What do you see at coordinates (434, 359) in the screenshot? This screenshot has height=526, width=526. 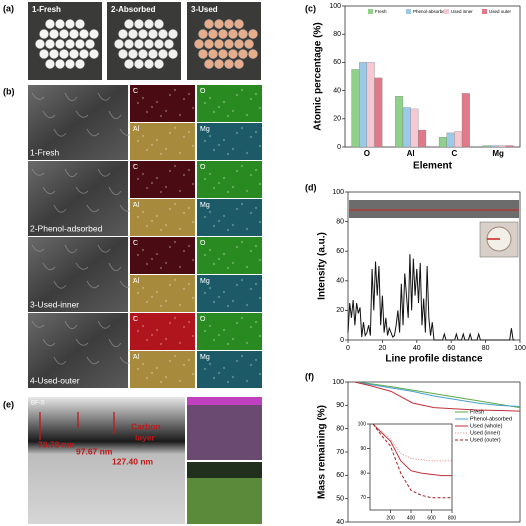 I see `x-axis-title: Line profile distance` at bounding box center [434, 359].